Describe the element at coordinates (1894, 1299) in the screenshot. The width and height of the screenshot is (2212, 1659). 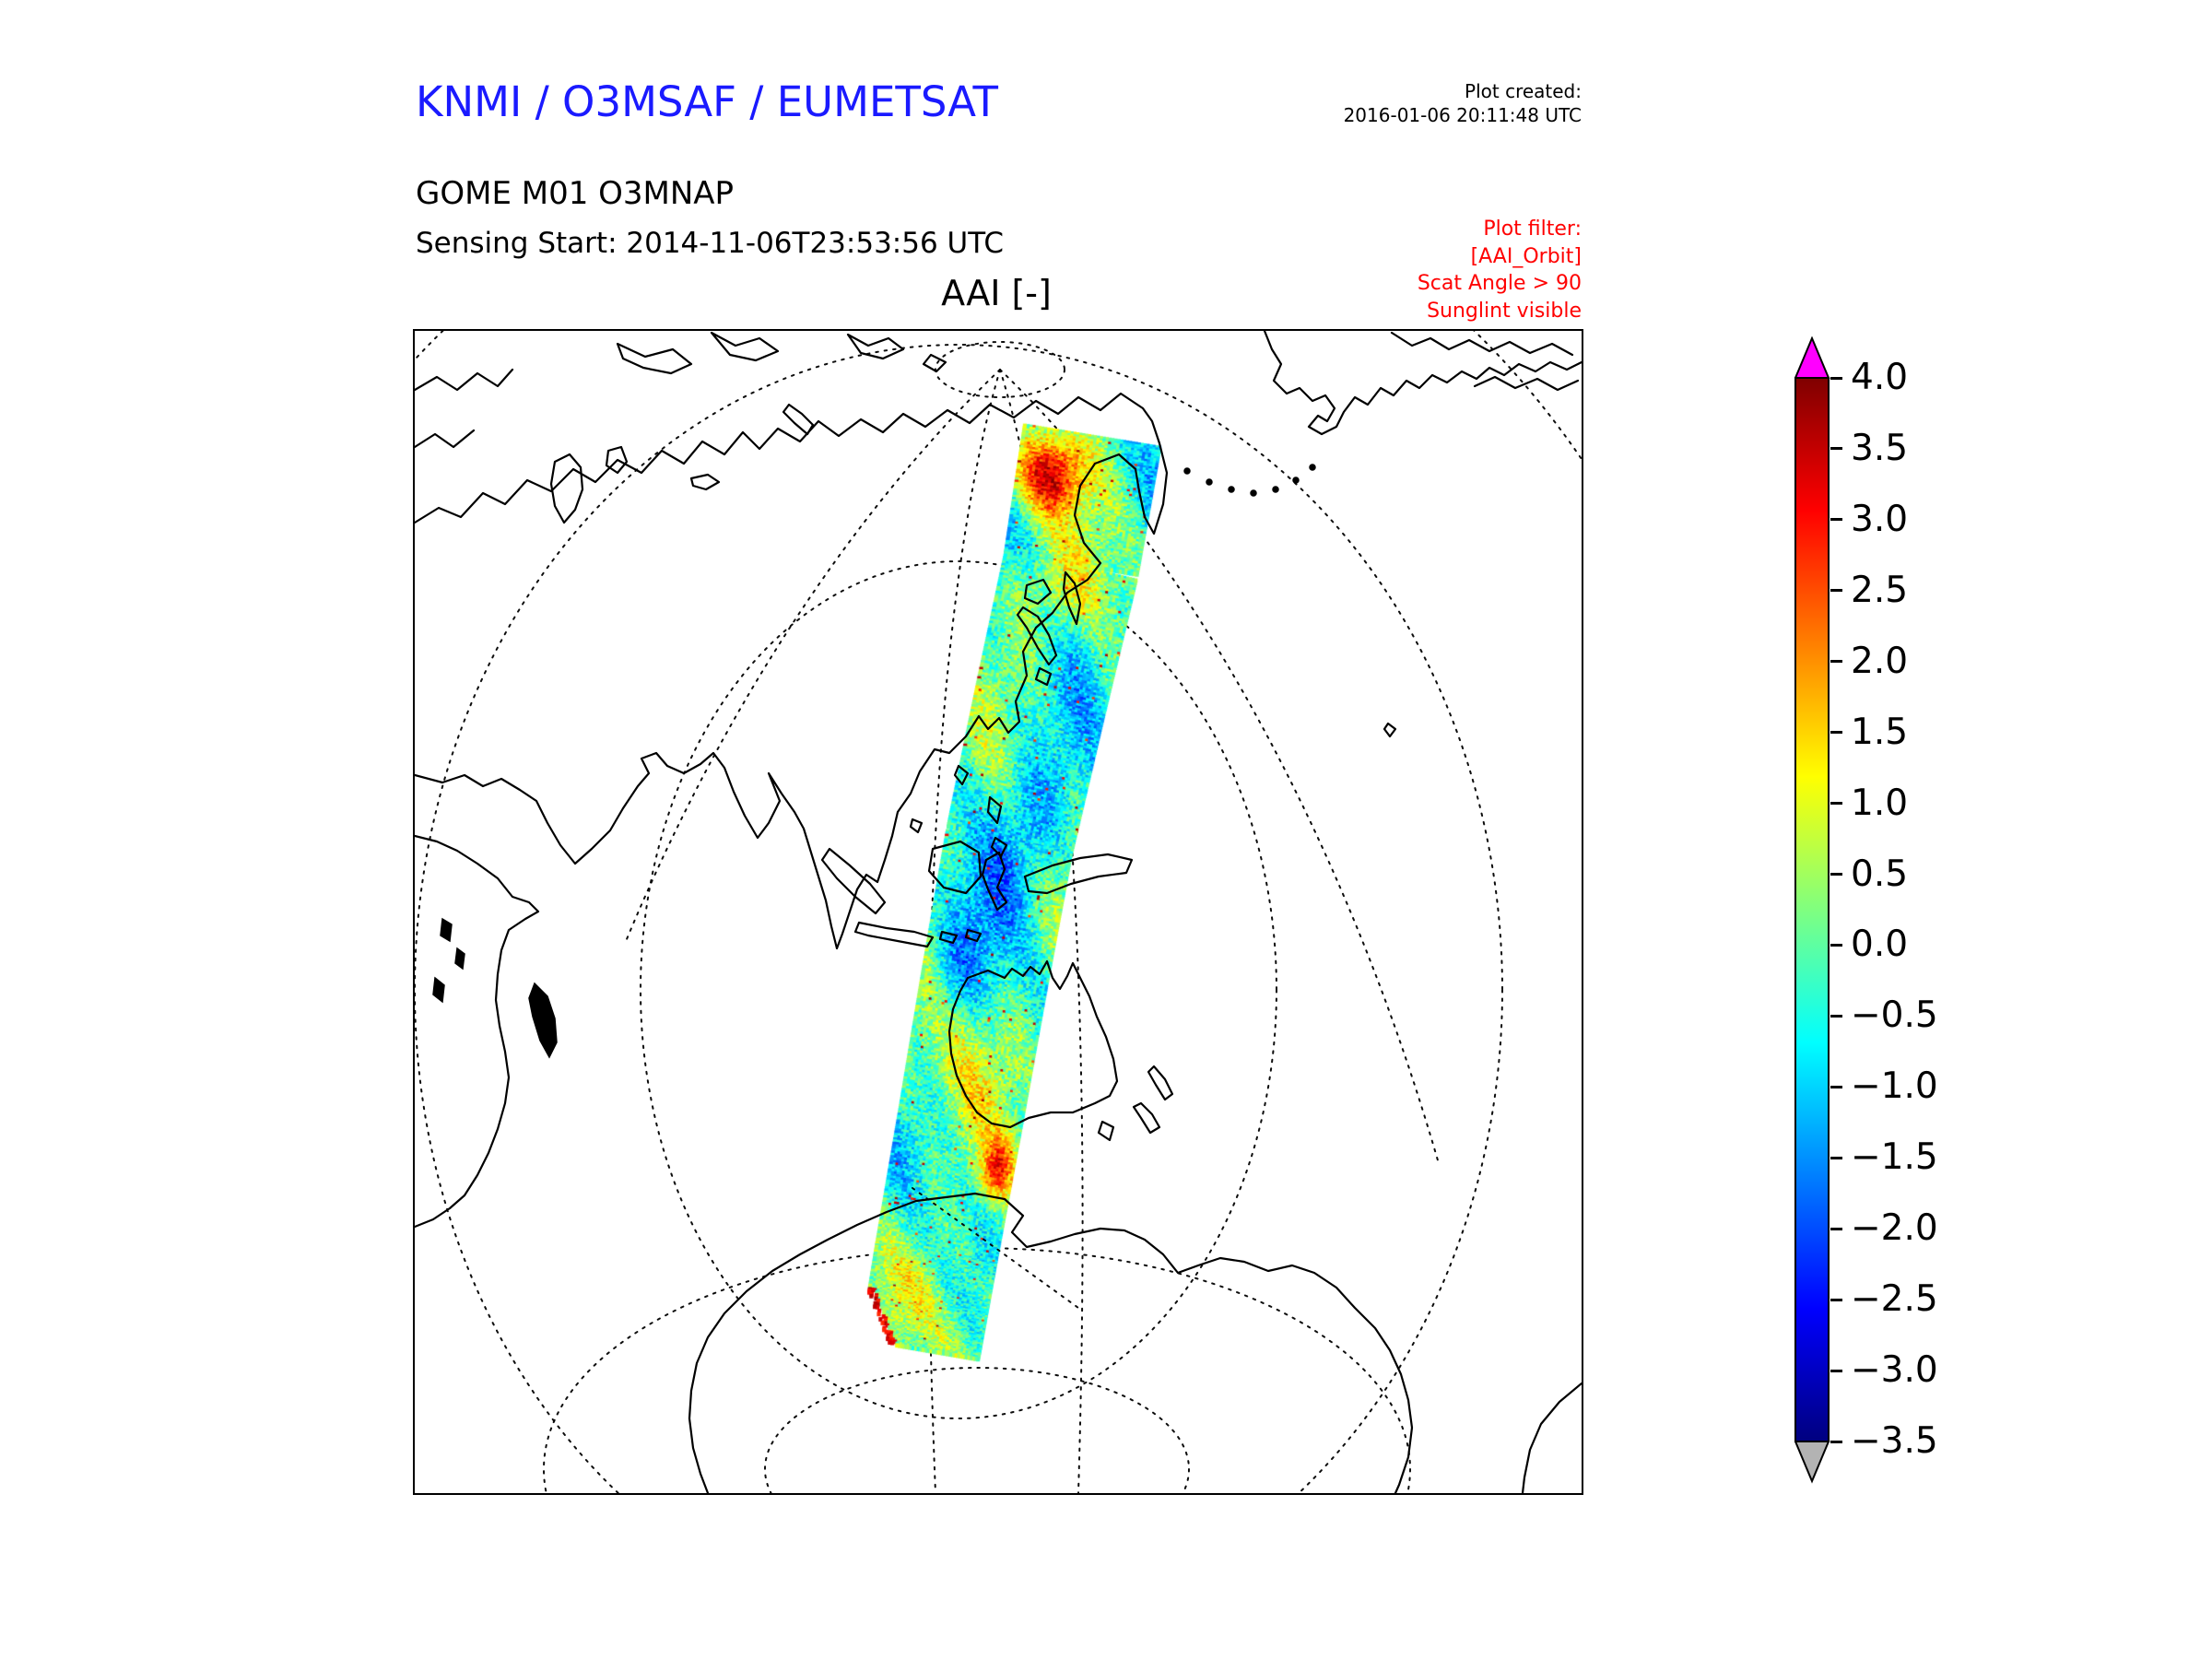
I see `colorbar-tick-label: −2.5` at that location.